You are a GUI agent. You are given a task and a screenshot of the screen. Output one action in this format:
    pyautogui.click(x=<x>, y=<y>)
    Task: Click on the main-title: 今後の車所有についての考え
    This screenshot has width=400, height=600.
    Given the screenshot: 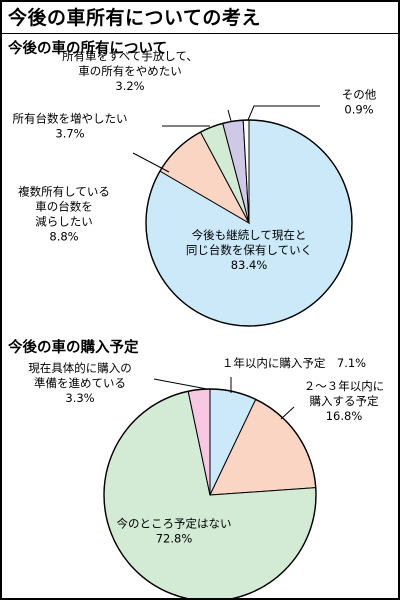 What is the action you would take?
    pyautogui.click(x=134, y=18)
    